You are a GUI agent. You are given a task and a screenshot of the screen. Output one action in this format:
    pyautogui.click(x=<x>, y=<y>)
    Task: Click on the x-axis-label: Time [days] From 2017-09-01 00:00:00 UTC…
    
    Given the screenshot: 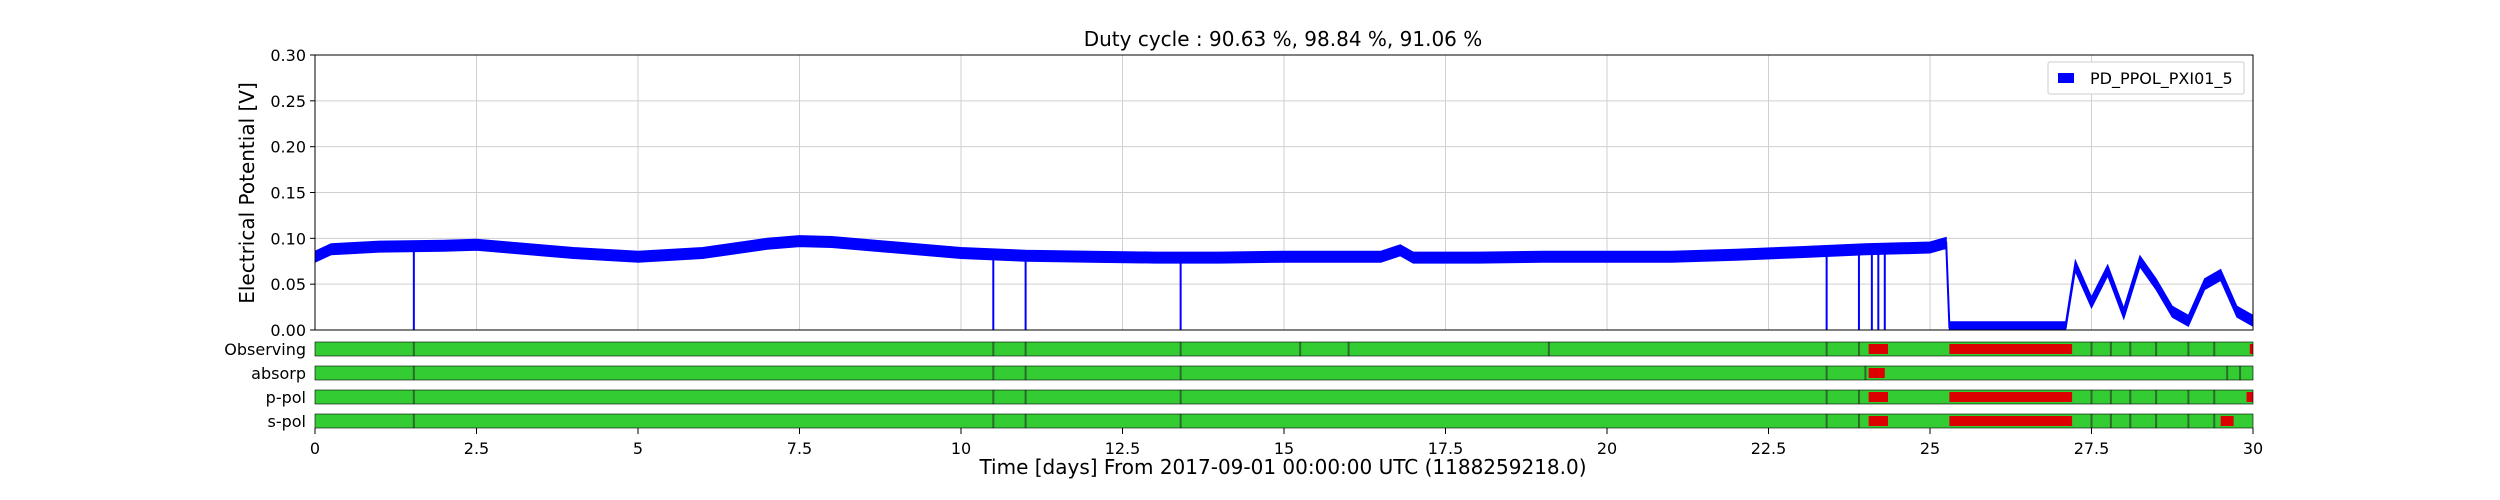 What is the action you would take?
    pyautogui.click(x=1282, y=467)
    